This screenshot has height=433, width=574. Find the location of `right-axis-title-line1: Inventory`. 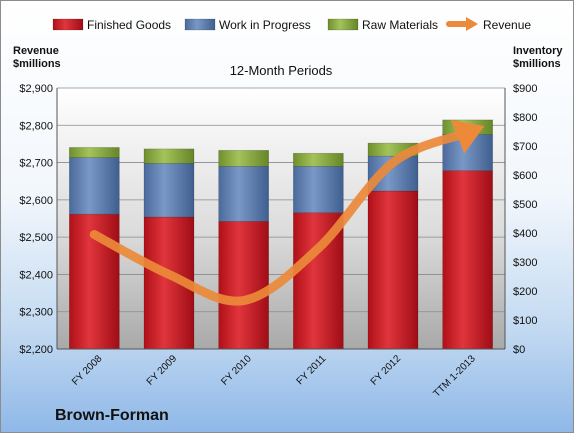

right-axis-title-line1: Inventory is located at coordinates (538, 51).